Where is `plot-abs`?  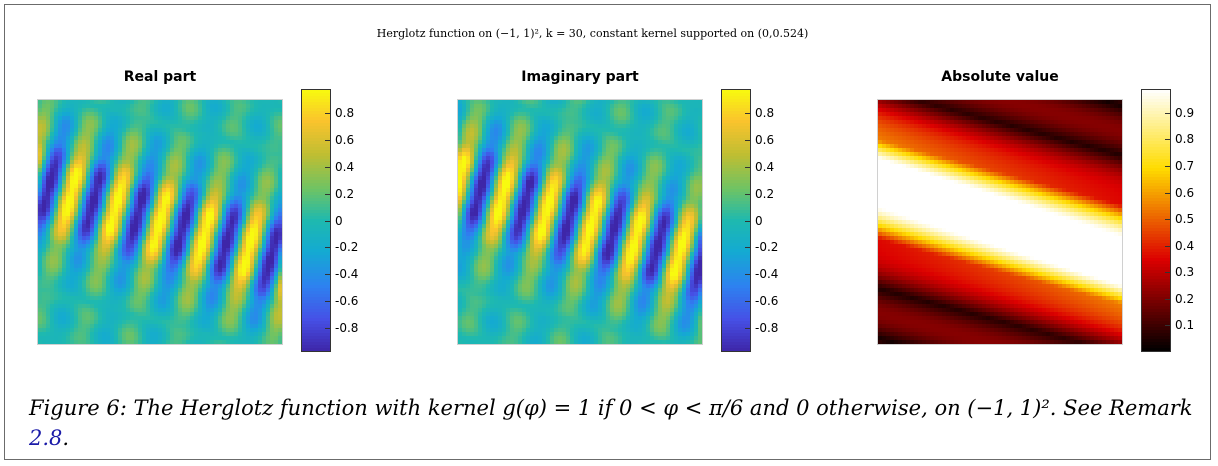 plot-abs is located at coordinates (1000, 222).